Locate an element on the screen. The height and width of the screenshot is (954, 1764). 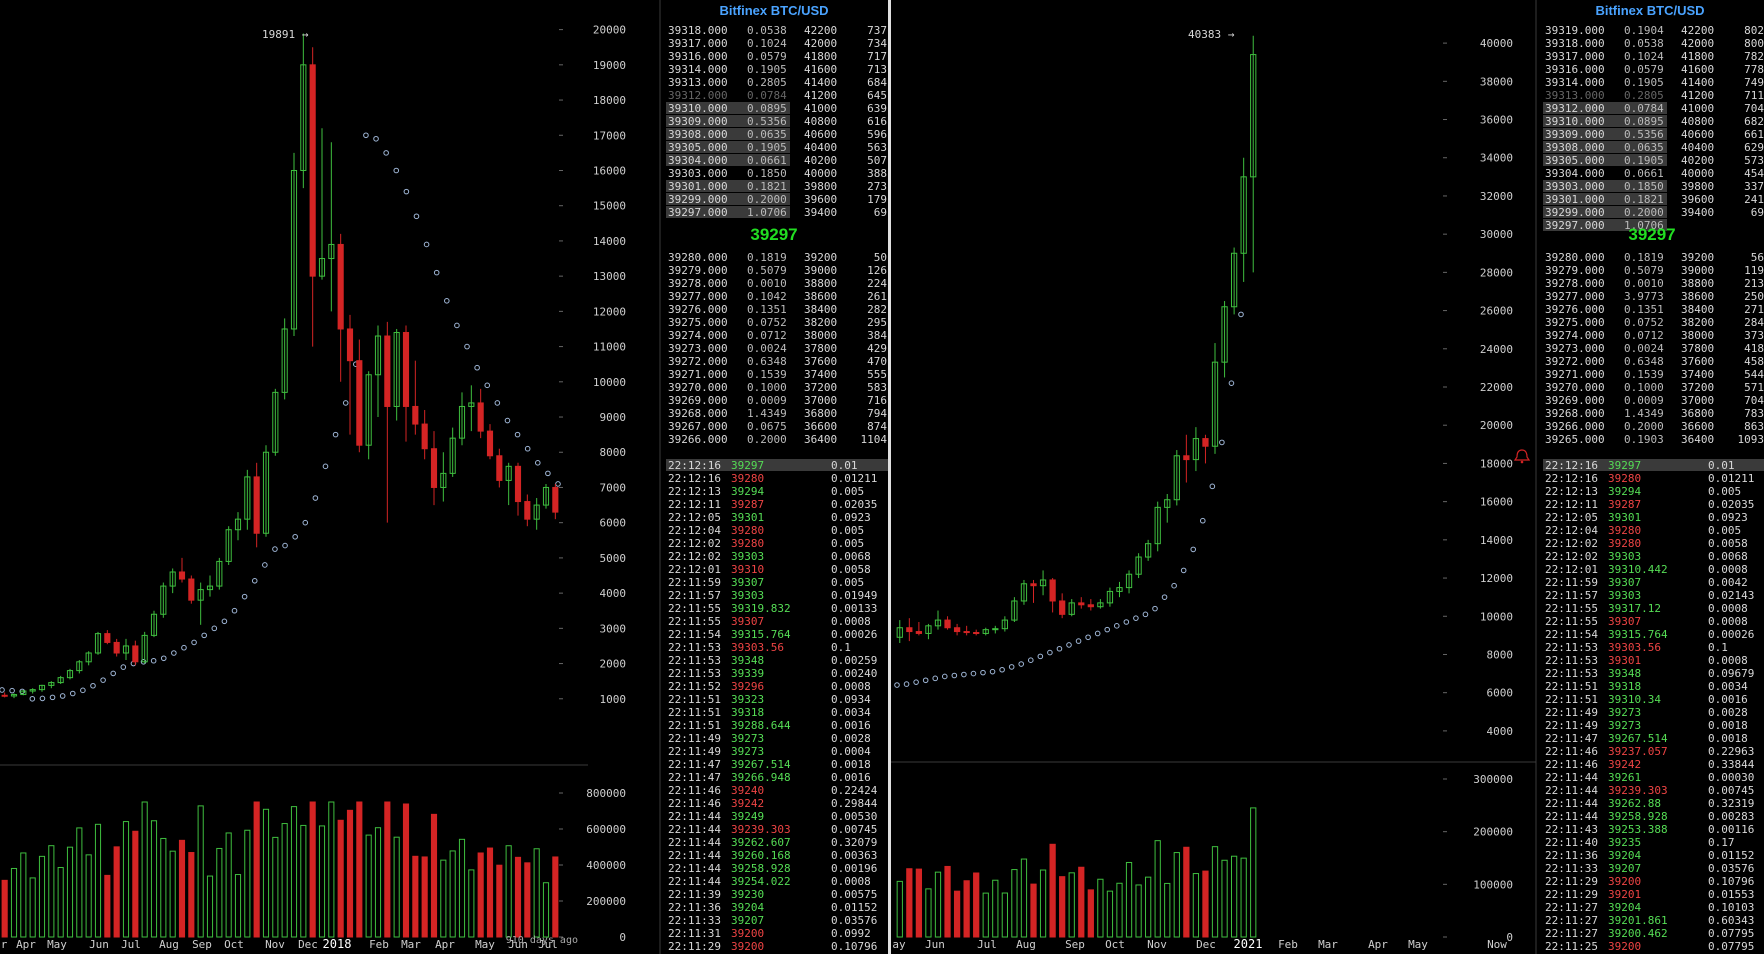
ask-amount: 1.0706 is located at coordinates (767, 212).